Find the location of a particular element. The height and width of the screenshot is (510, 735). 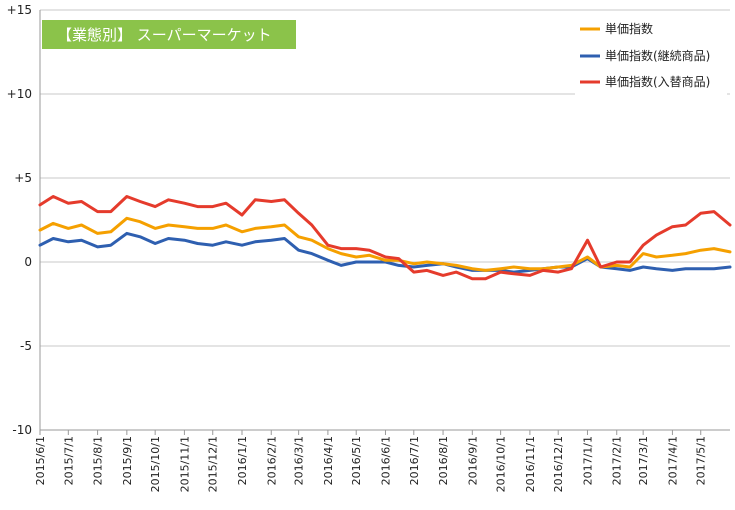

y-tick-label: +15 is located at coordinates (19, 10).